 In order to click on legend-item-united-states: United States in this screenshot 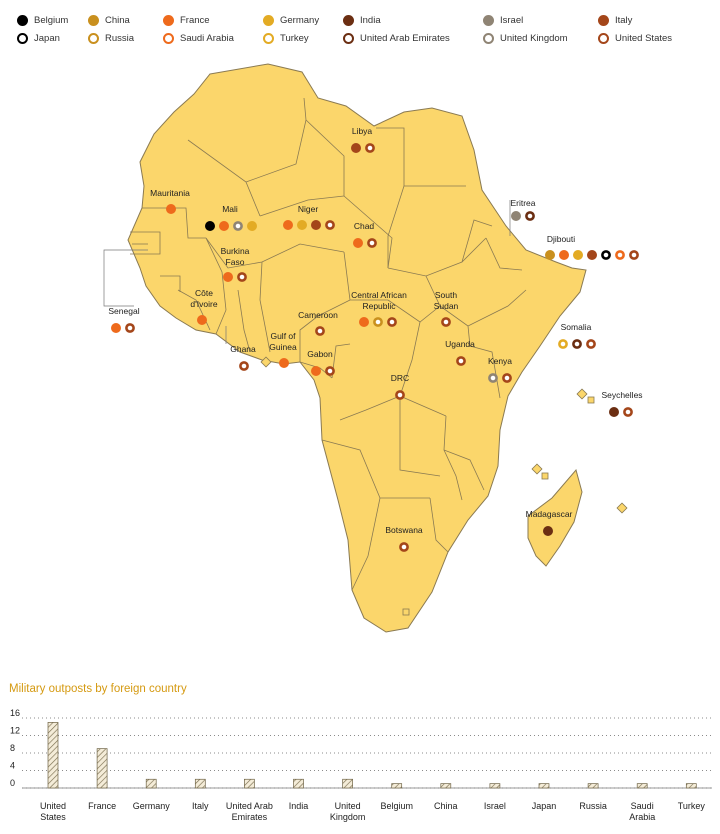, I will do `click(635, 38)`.